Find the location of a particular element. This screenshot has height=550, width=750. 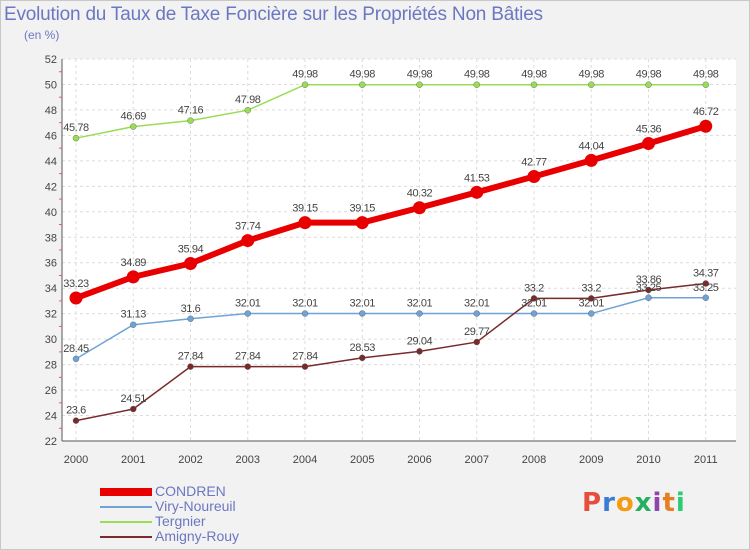

legend-label-viry-noureuil: Viry-Noureuil is located at coordinates (195, 506).